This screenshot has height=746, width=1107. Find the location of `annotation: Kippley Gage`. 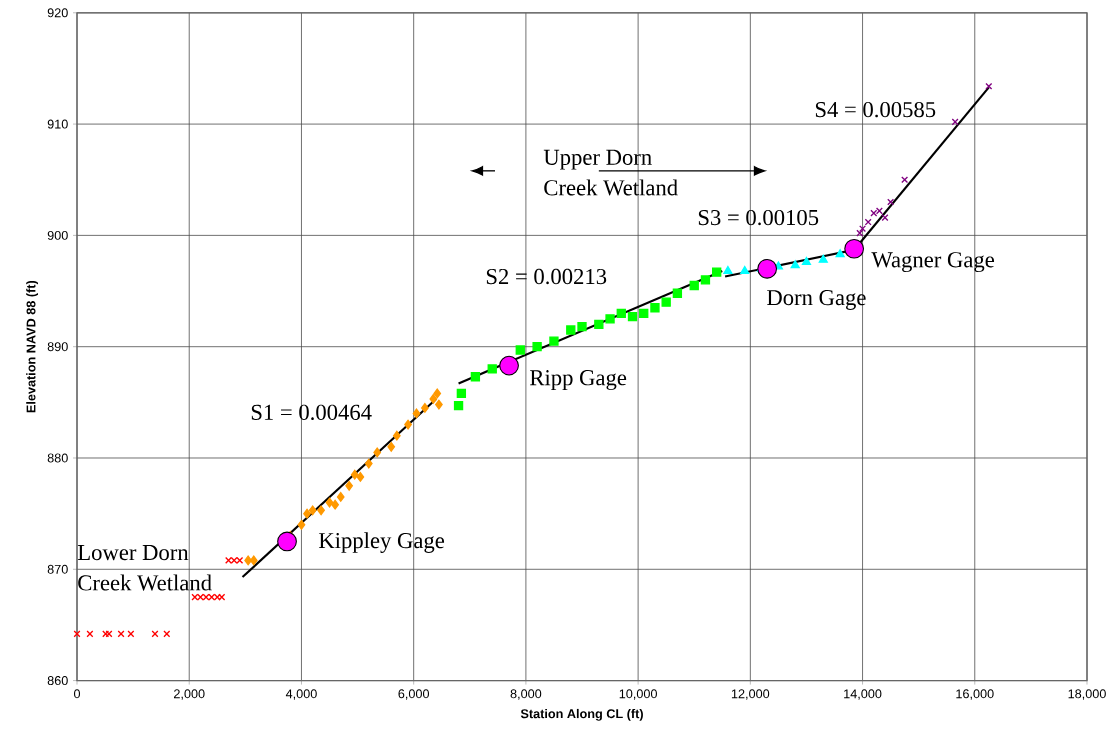

annotation: Kippley Gage is located at coordinates (381, 542).